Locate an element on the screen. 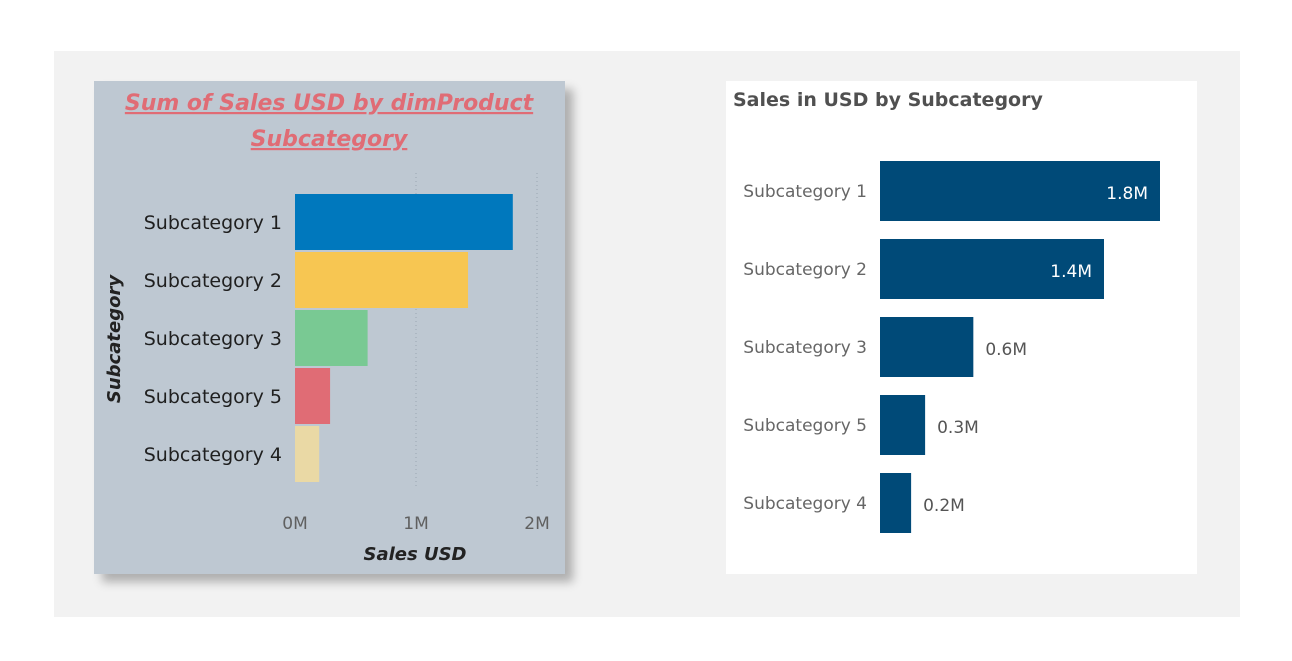 The height and width of the screenshot is (661, 1292). data-label: 0.2M is located at coordinates (944, 506).